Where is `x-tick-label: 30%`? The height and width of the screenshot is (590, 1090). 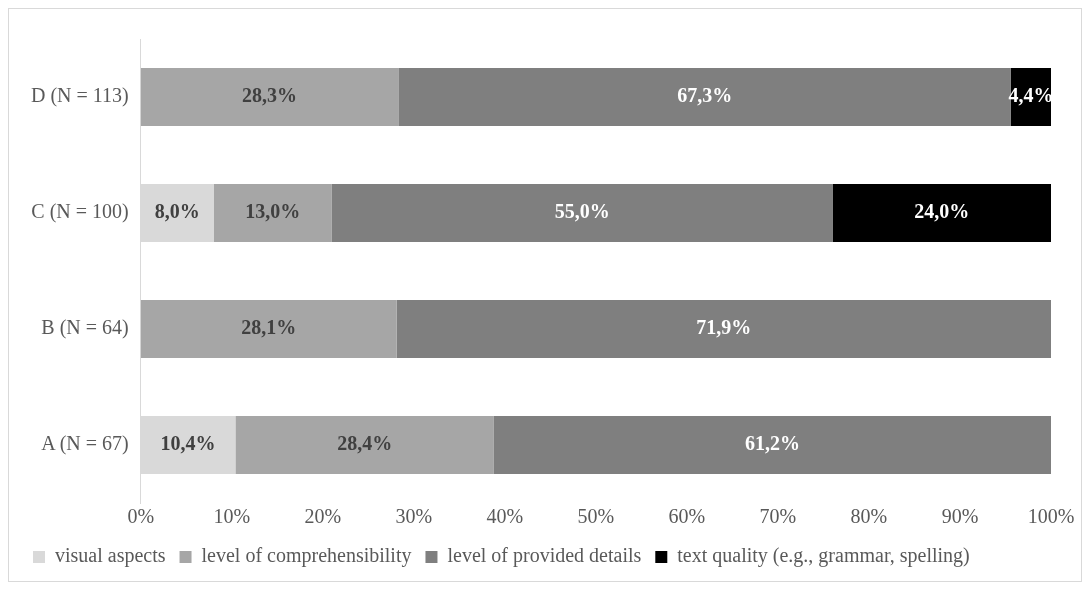
x-tick-label: 30% is located at coordinates (414, 516).